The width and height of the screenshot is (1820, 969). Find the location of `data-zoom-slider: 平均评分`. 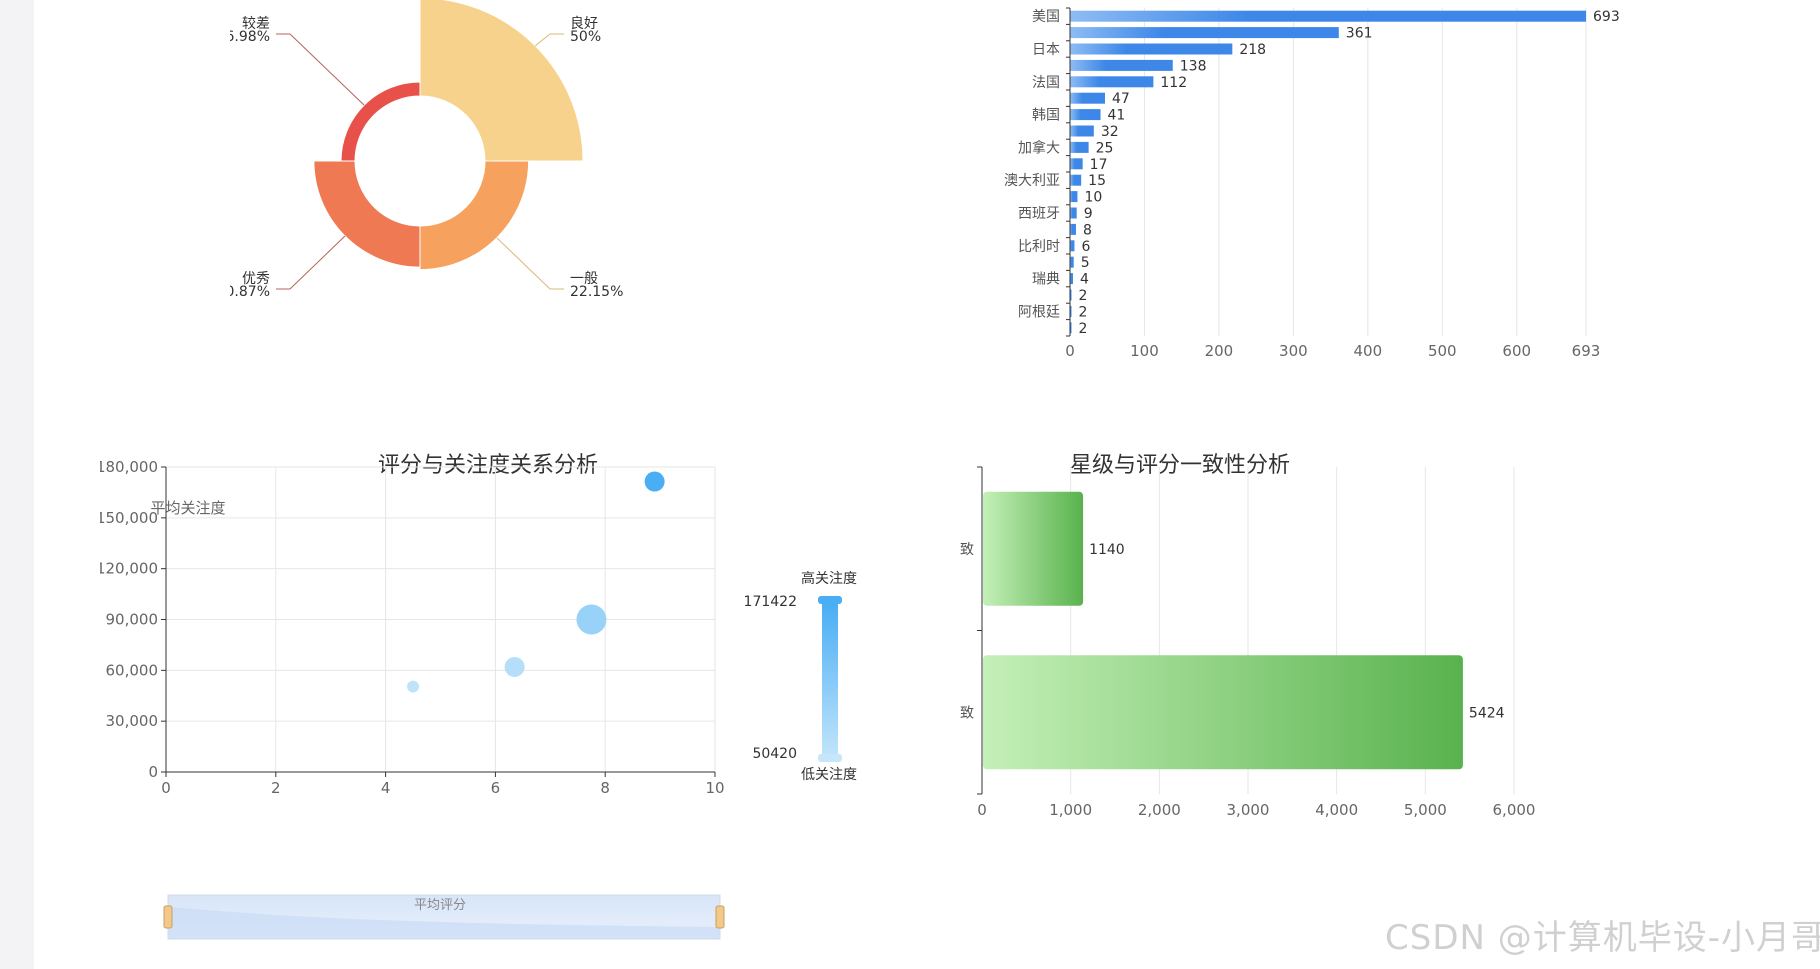

data-zoom-slider: 平均评分 is located at coordinates (444, 917).